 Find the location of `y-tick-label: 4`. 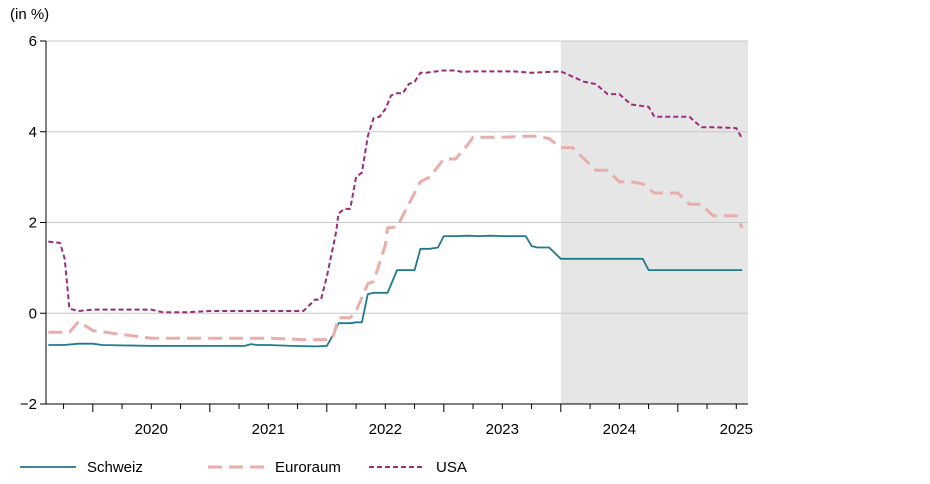

y-tick-label: 4 is located at coordinates (33, 132).